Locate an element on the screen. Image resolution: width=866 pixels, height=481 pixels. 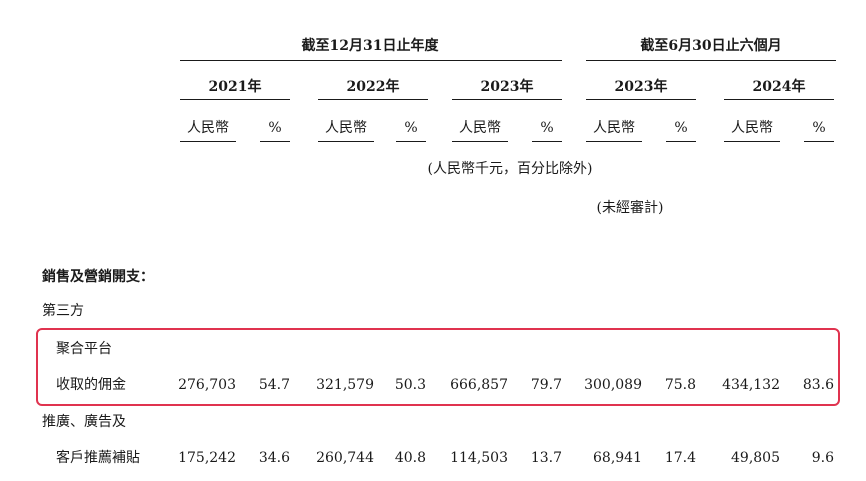
unit-note: (人民幣千元，百分比除外) is located at coordinates (510, 169).